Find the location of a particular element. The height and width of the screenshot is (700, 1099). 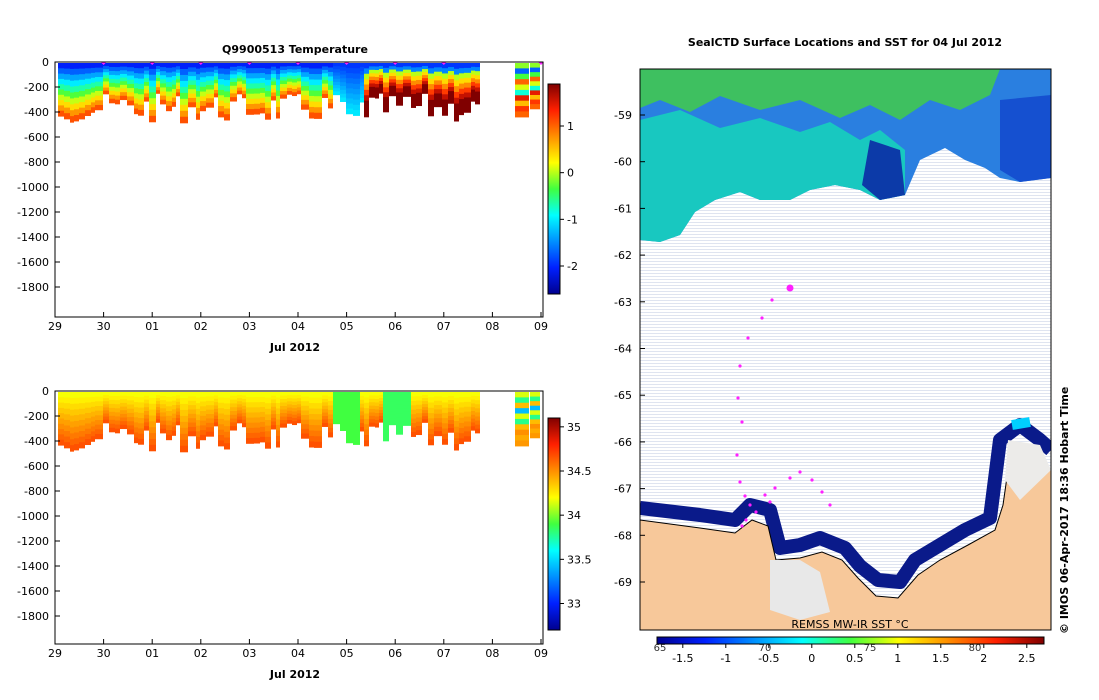

colorbar-tick-label: 34 is located at coordinates (574, 515).